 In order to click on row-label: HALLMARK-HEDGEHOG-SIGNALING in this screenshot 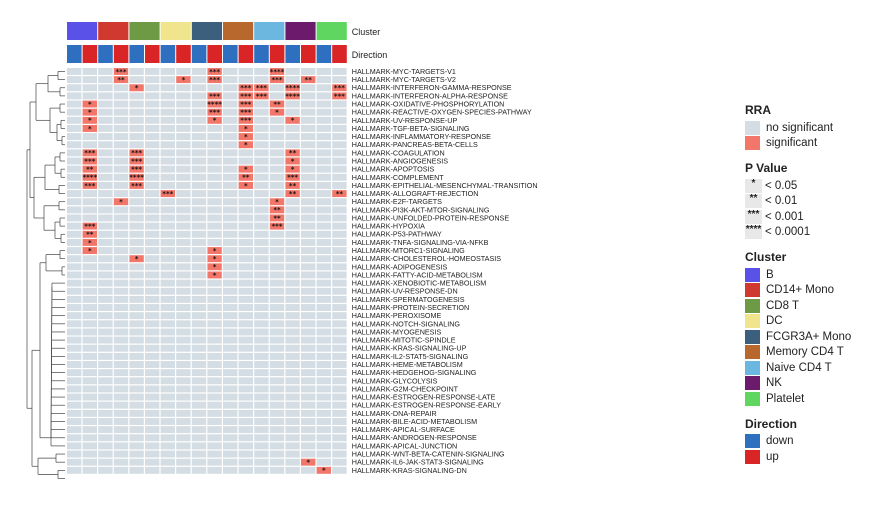, I will do `click(414, 372)`.